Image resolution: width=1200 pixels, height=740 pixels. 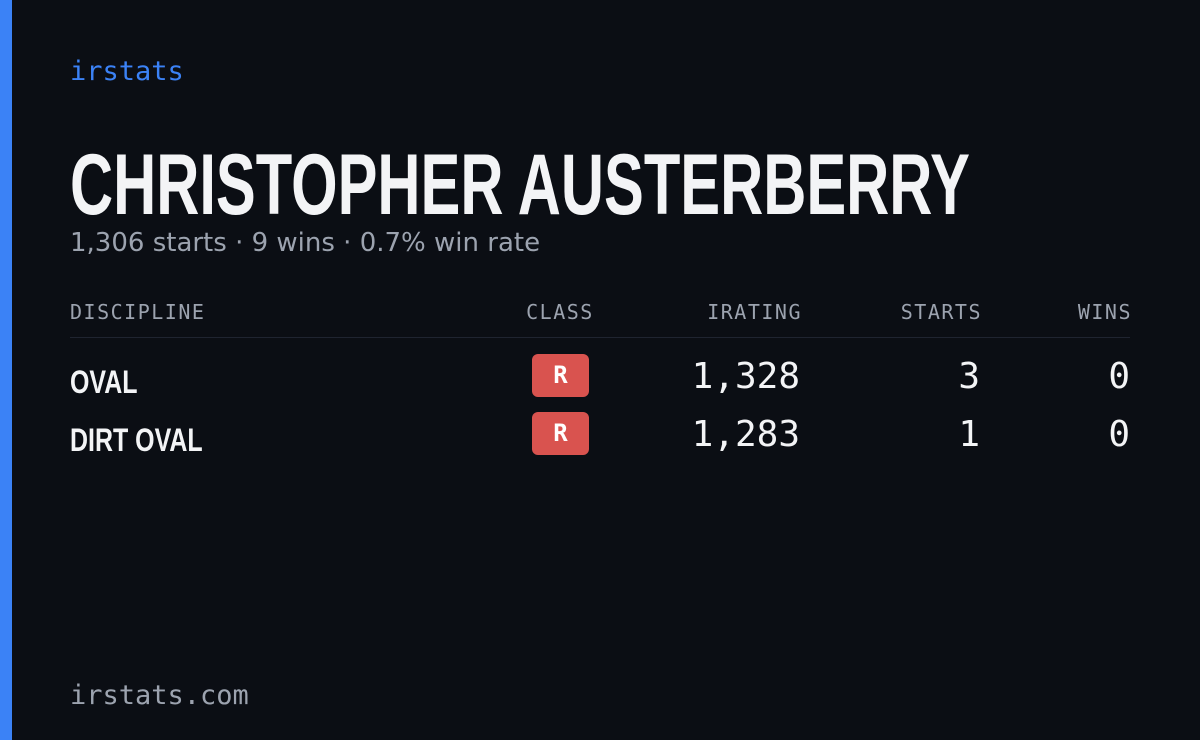 I want to click on discipline: DIRT OVAL, so click(x=136, y=440).